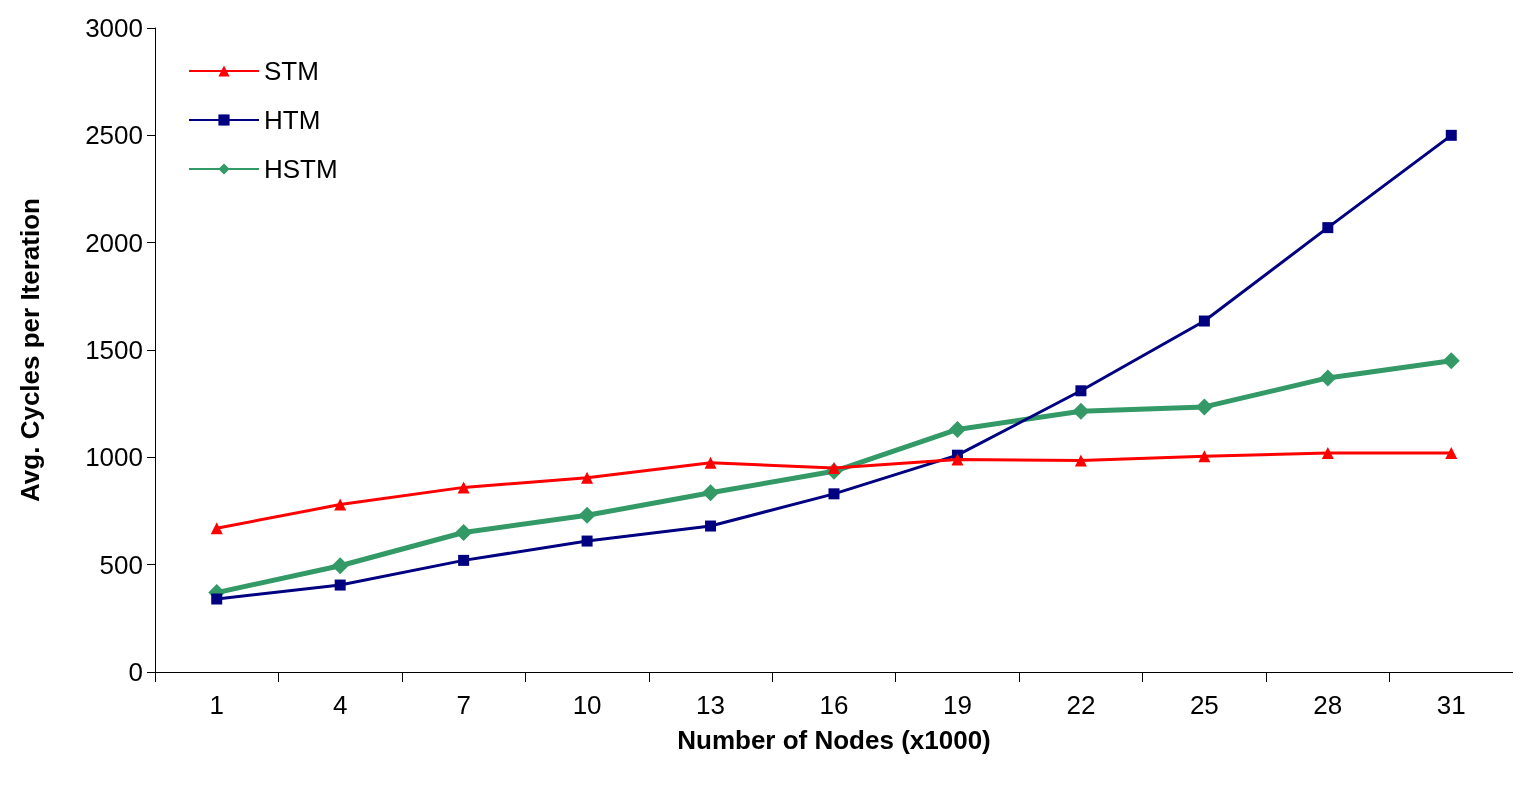 This screenshot has width=1521, height=791. Describe the element at coordinates (1328, 705) in the screenshot. I see `x-tick-label: 28` at that location.